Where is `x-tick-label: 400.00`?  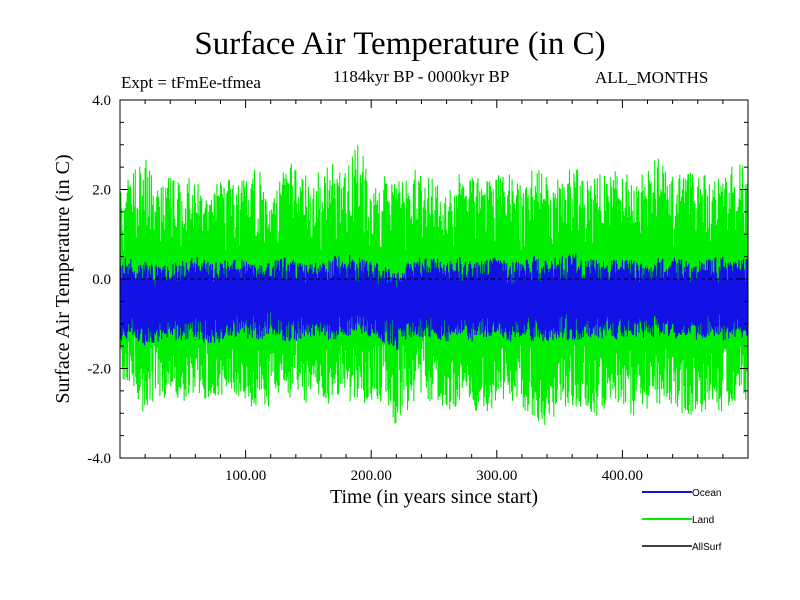
x-tick-label: 400.00 is located at coordinates (622, 476).